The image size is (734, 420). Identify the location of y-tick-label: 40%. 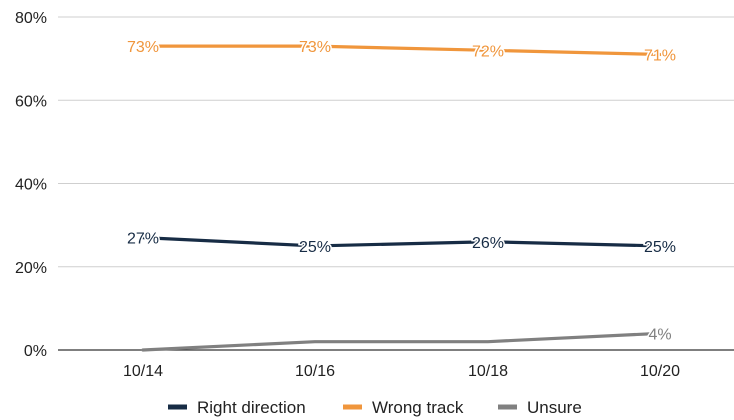
(31, 185).